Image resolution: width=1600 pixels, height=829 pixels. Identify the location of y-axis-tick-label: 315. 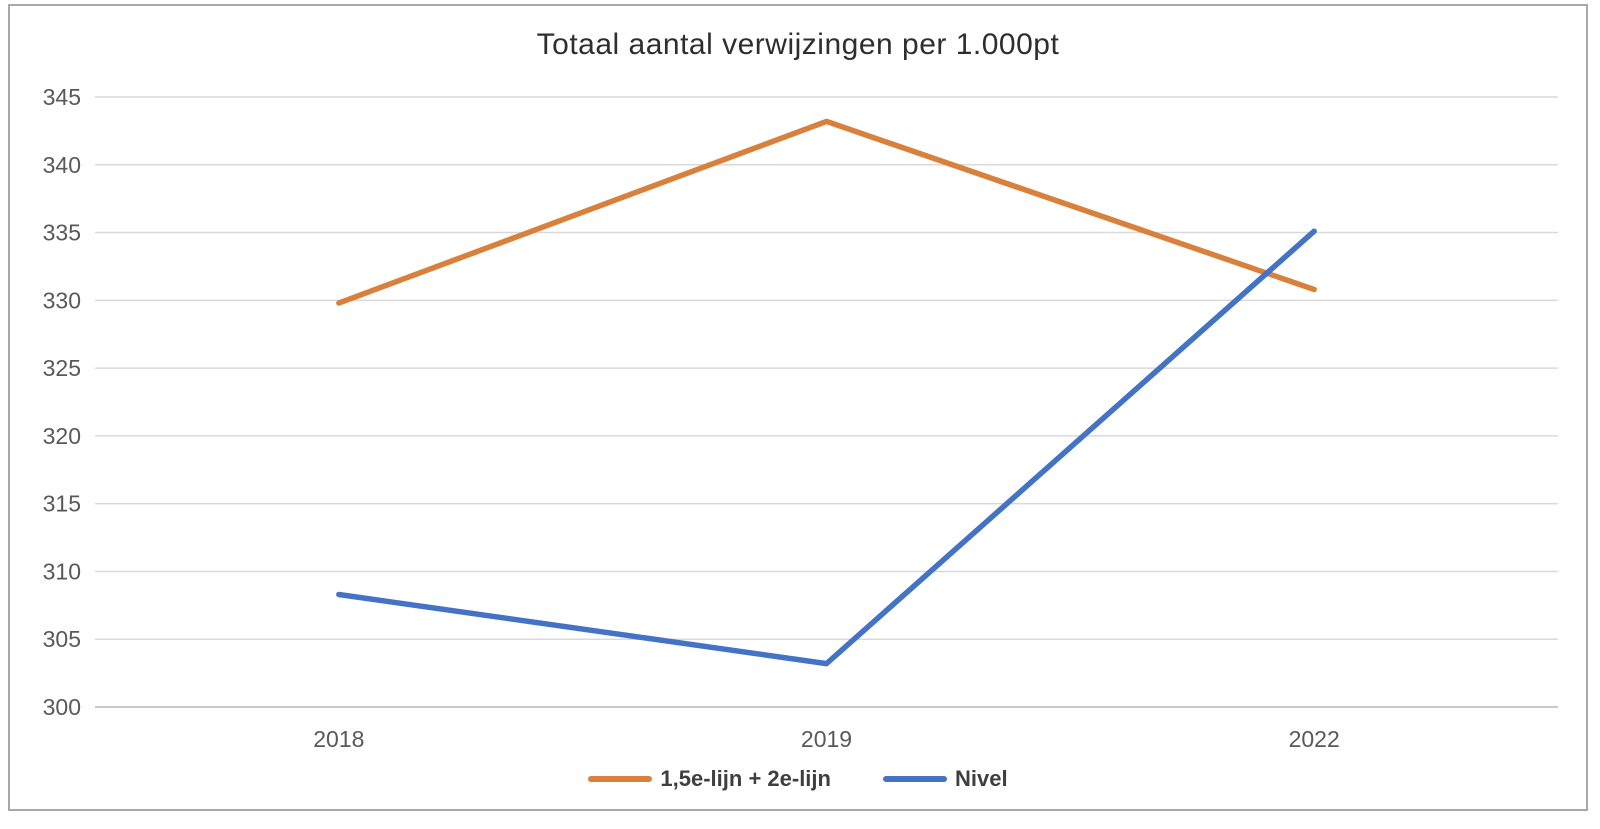
(62, 504).